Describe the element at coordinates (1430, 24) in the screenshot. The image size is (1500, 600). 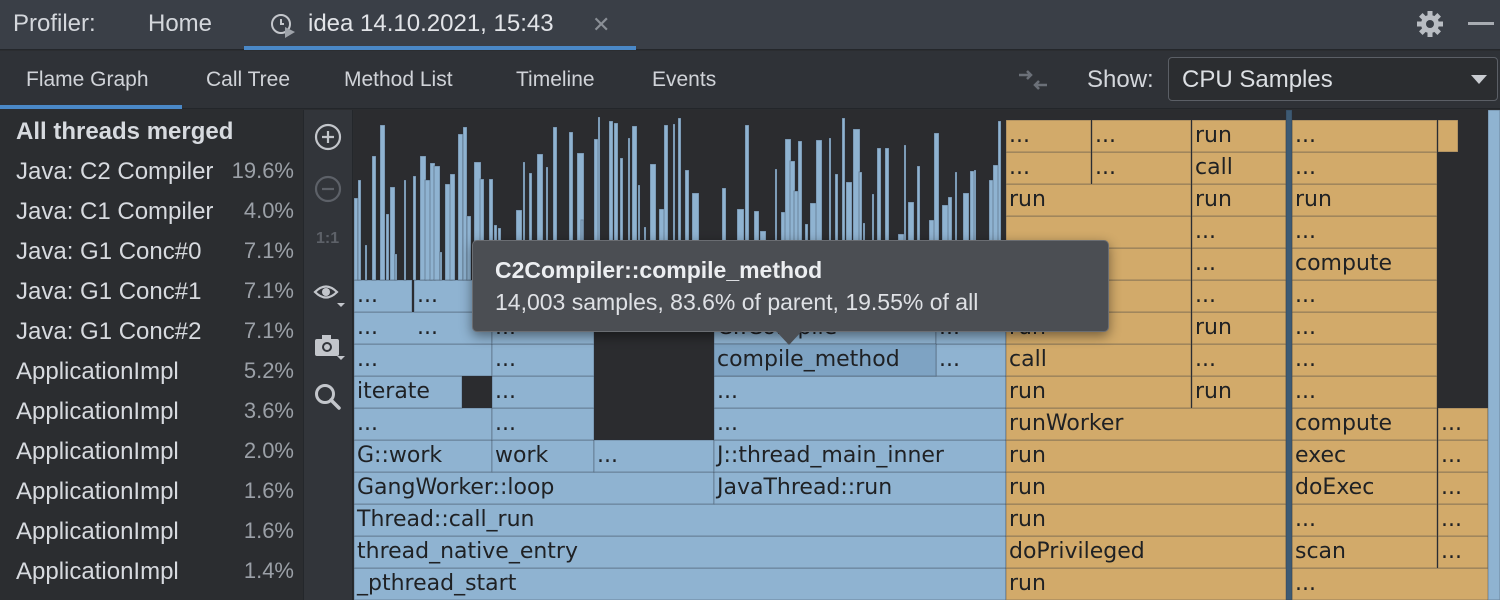
I see `gear-icon` at that location.